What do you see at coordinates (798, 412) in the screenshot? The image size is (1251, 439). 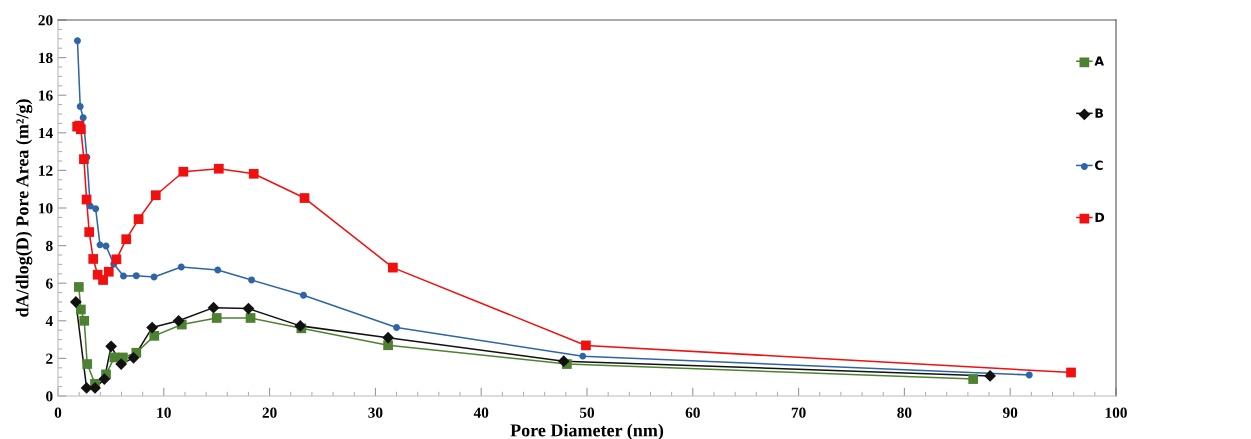 I see `x-tick-label: 70` at bounding box center [798, 412].